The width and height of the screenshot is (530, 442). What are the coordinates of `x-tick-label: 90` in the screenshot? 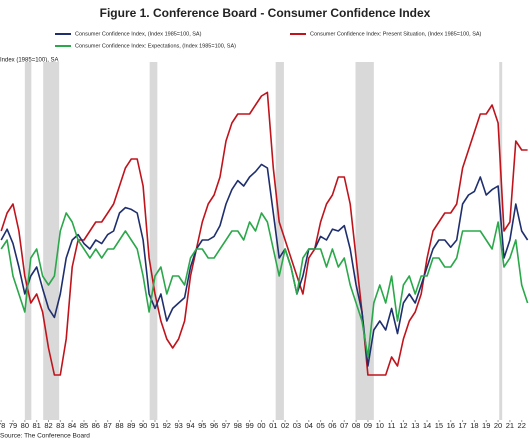 It's located at (143, 425).